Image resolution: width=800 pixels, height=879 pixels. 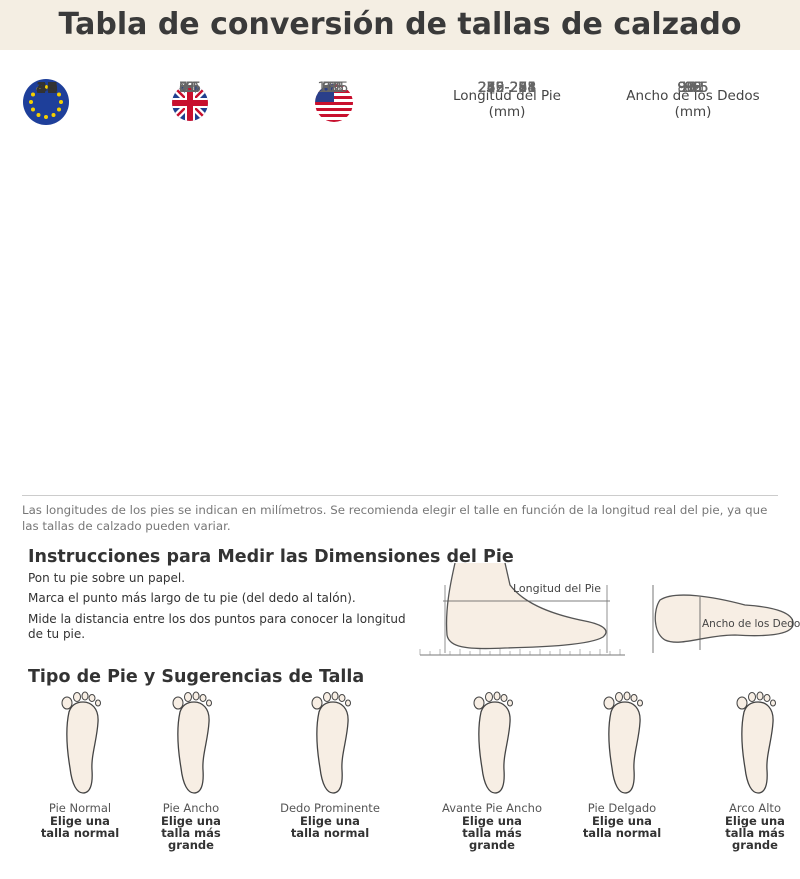 I want to click on table-cell: 38, so click(x=47, y=88).